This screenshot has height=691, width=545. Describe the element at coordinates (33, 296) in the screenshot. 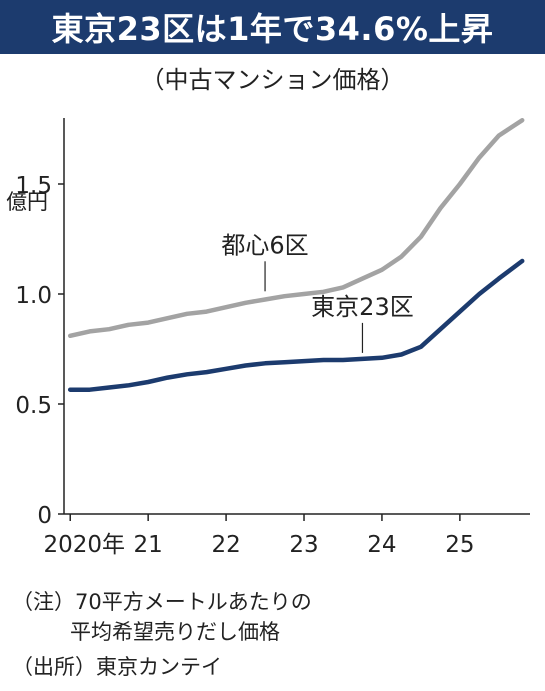

I see `y-tick-label: 1.0` at that location.